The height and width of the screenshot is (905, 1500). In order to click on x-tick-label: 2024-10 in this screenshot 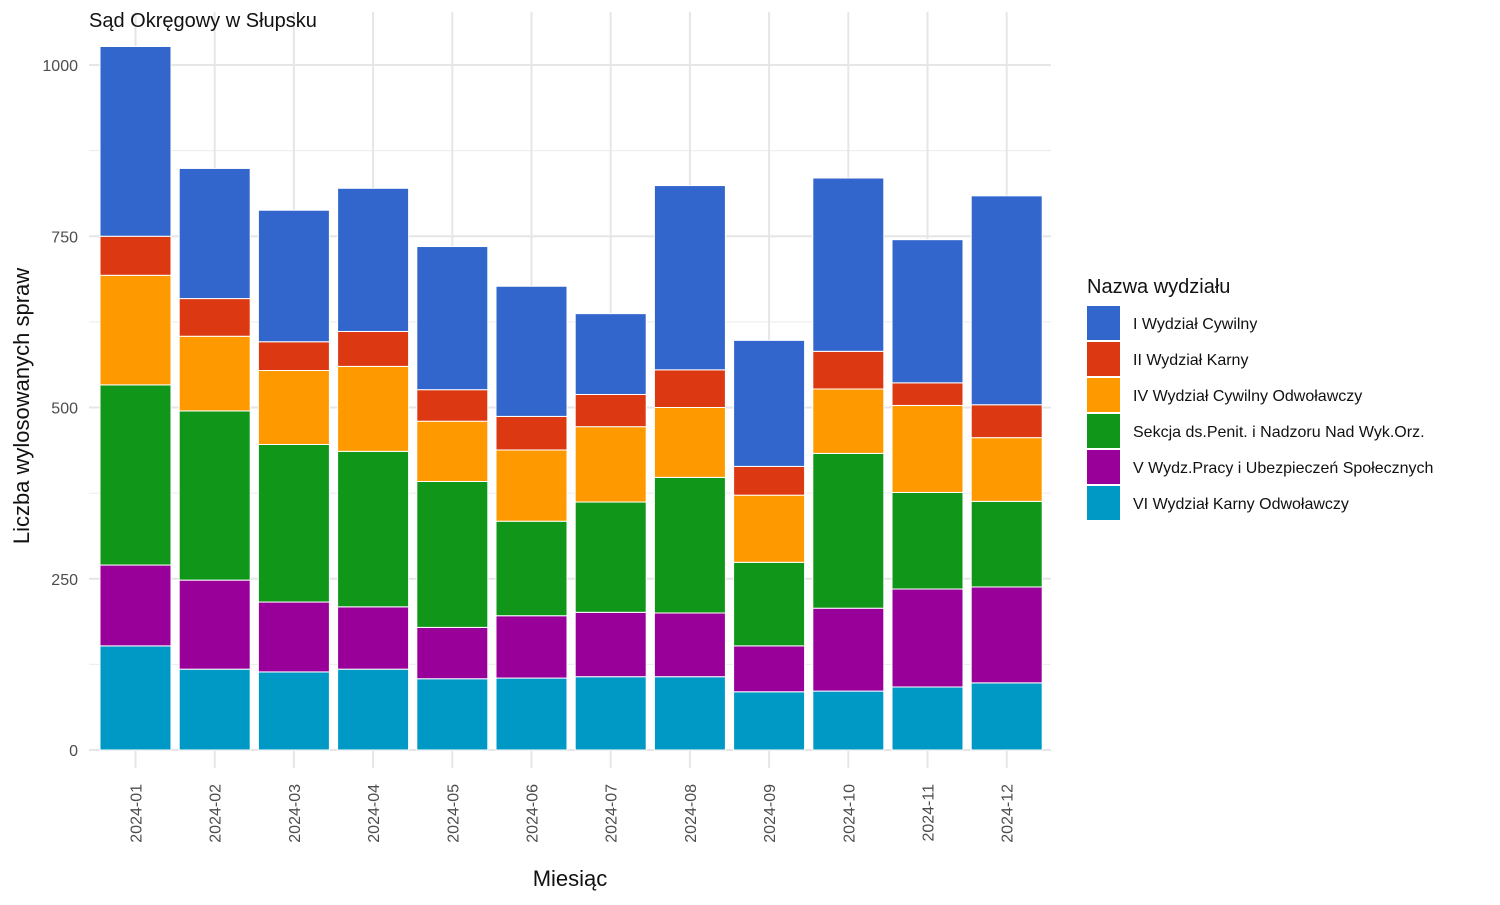, I will do `click(849, 813)`.